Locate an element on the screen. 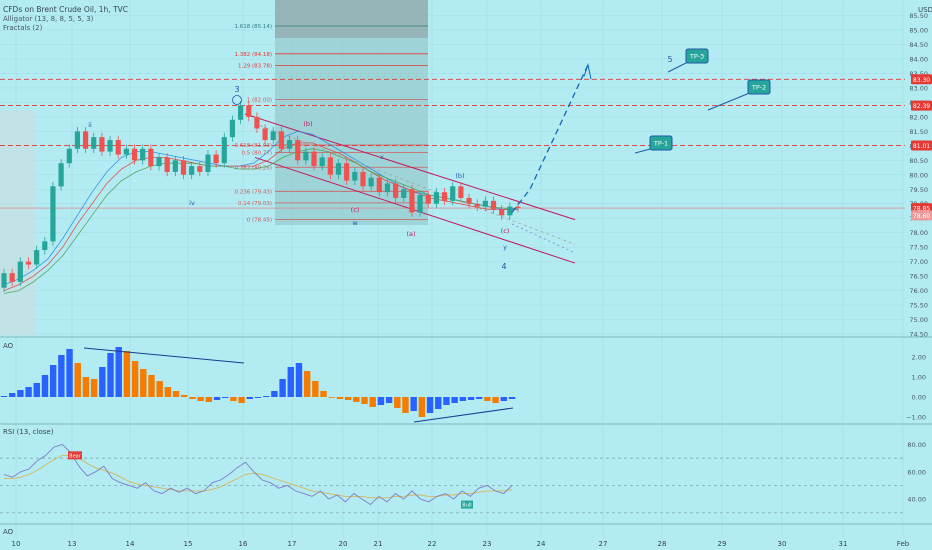 The height and width of the screenshot is (550, 932). rsi-title: RSI (13, close) is located at coordinates (28, 432).